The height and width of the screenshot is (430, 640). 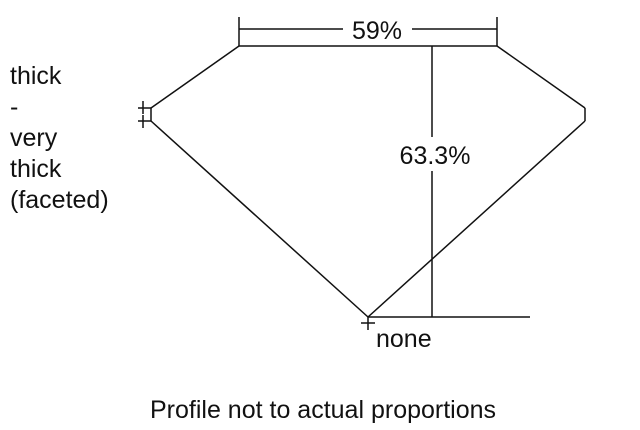 What do you see at coordinates (34, 138) in the screenshot?
I see `girdle-label-line: very` at bounding box center [34, 138].